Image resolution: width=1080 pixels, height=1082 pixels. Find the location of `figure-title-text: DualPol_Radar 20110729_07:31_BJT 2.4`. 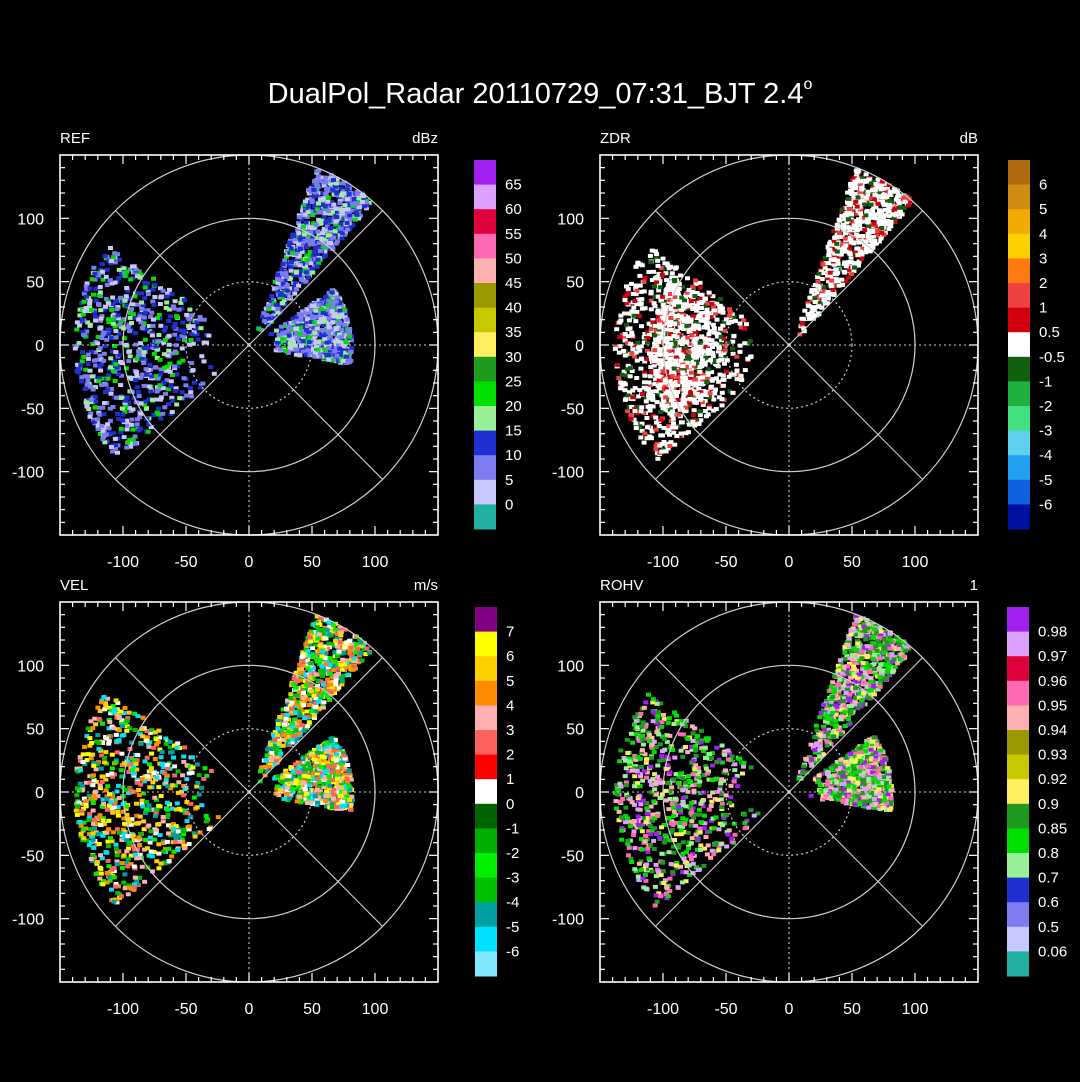

figure-title-text: DualPol_Radar 20110729_07:31_BJT 2.4 is located at coordinates (535, 94).